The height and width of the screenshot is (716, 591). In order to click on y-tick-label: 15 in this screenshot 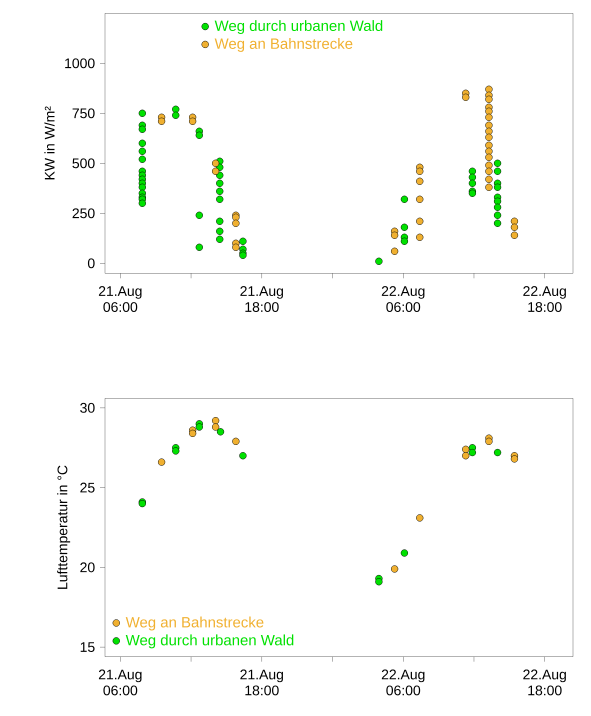, I will do `click(87, 647)`.